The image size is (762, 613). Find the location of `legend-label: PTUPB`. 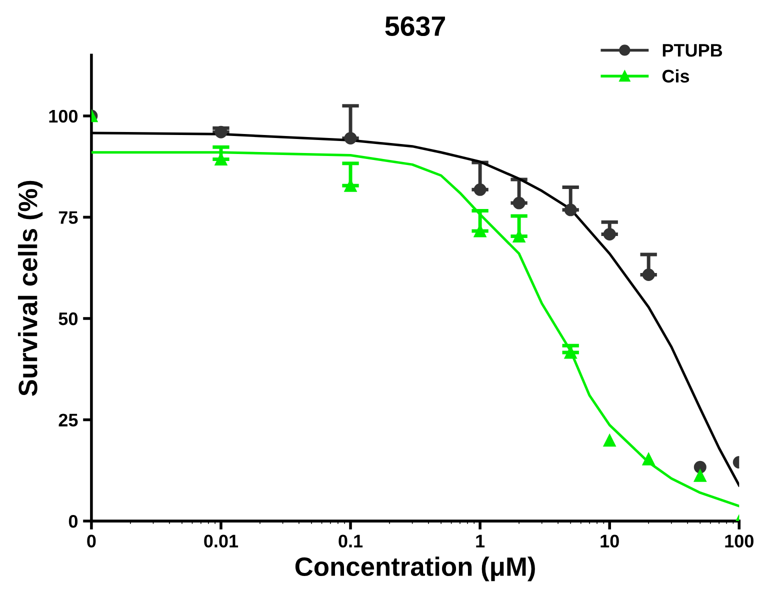

legend-label: PTUPB is located at coordinates (692, 50).